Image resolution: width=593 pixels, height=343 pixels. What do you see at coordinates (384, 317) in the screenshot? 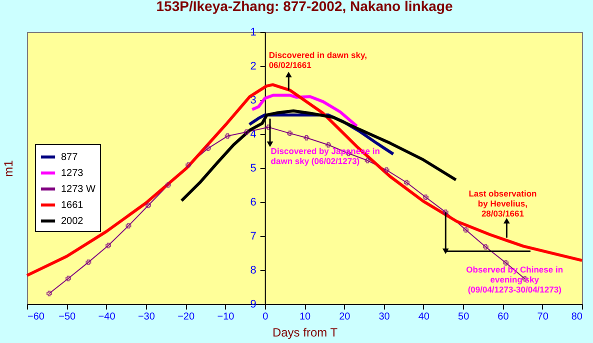
I see `x-tick-label: 30` at bounding box center [384, 317].